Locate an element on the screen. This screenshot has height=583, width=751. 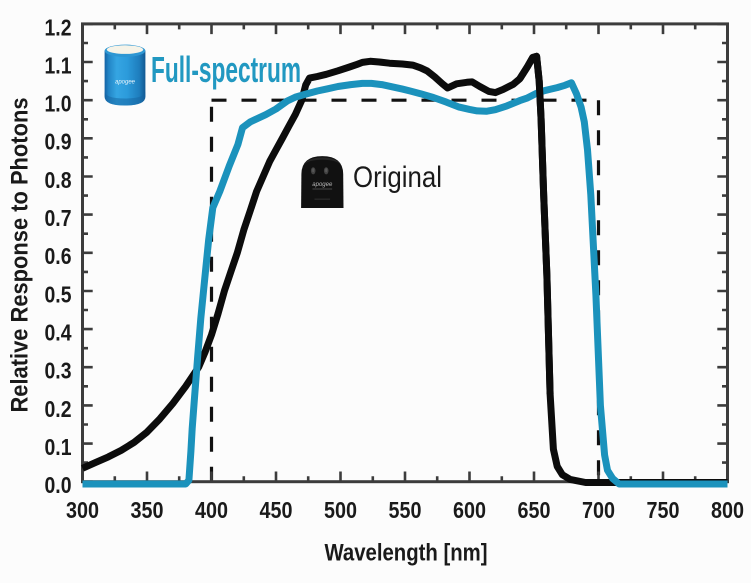
svg-text: 0.4 is located at coordinates (58, 333).